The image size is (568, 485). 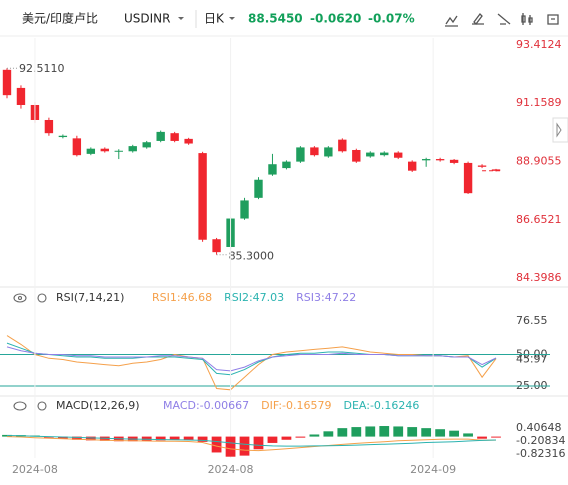 I want to click on annotation-label: 92.5110, so click(x=41, y=68).